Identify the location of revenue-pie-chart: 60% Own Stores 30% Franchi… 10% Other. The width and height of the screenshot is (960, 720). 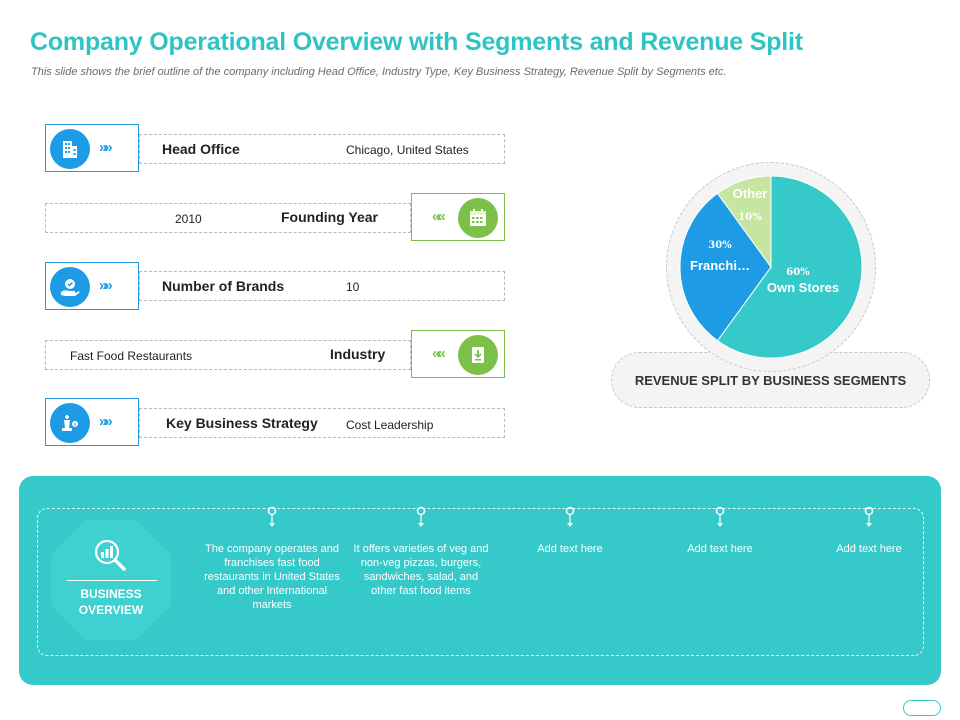
(771, 267).